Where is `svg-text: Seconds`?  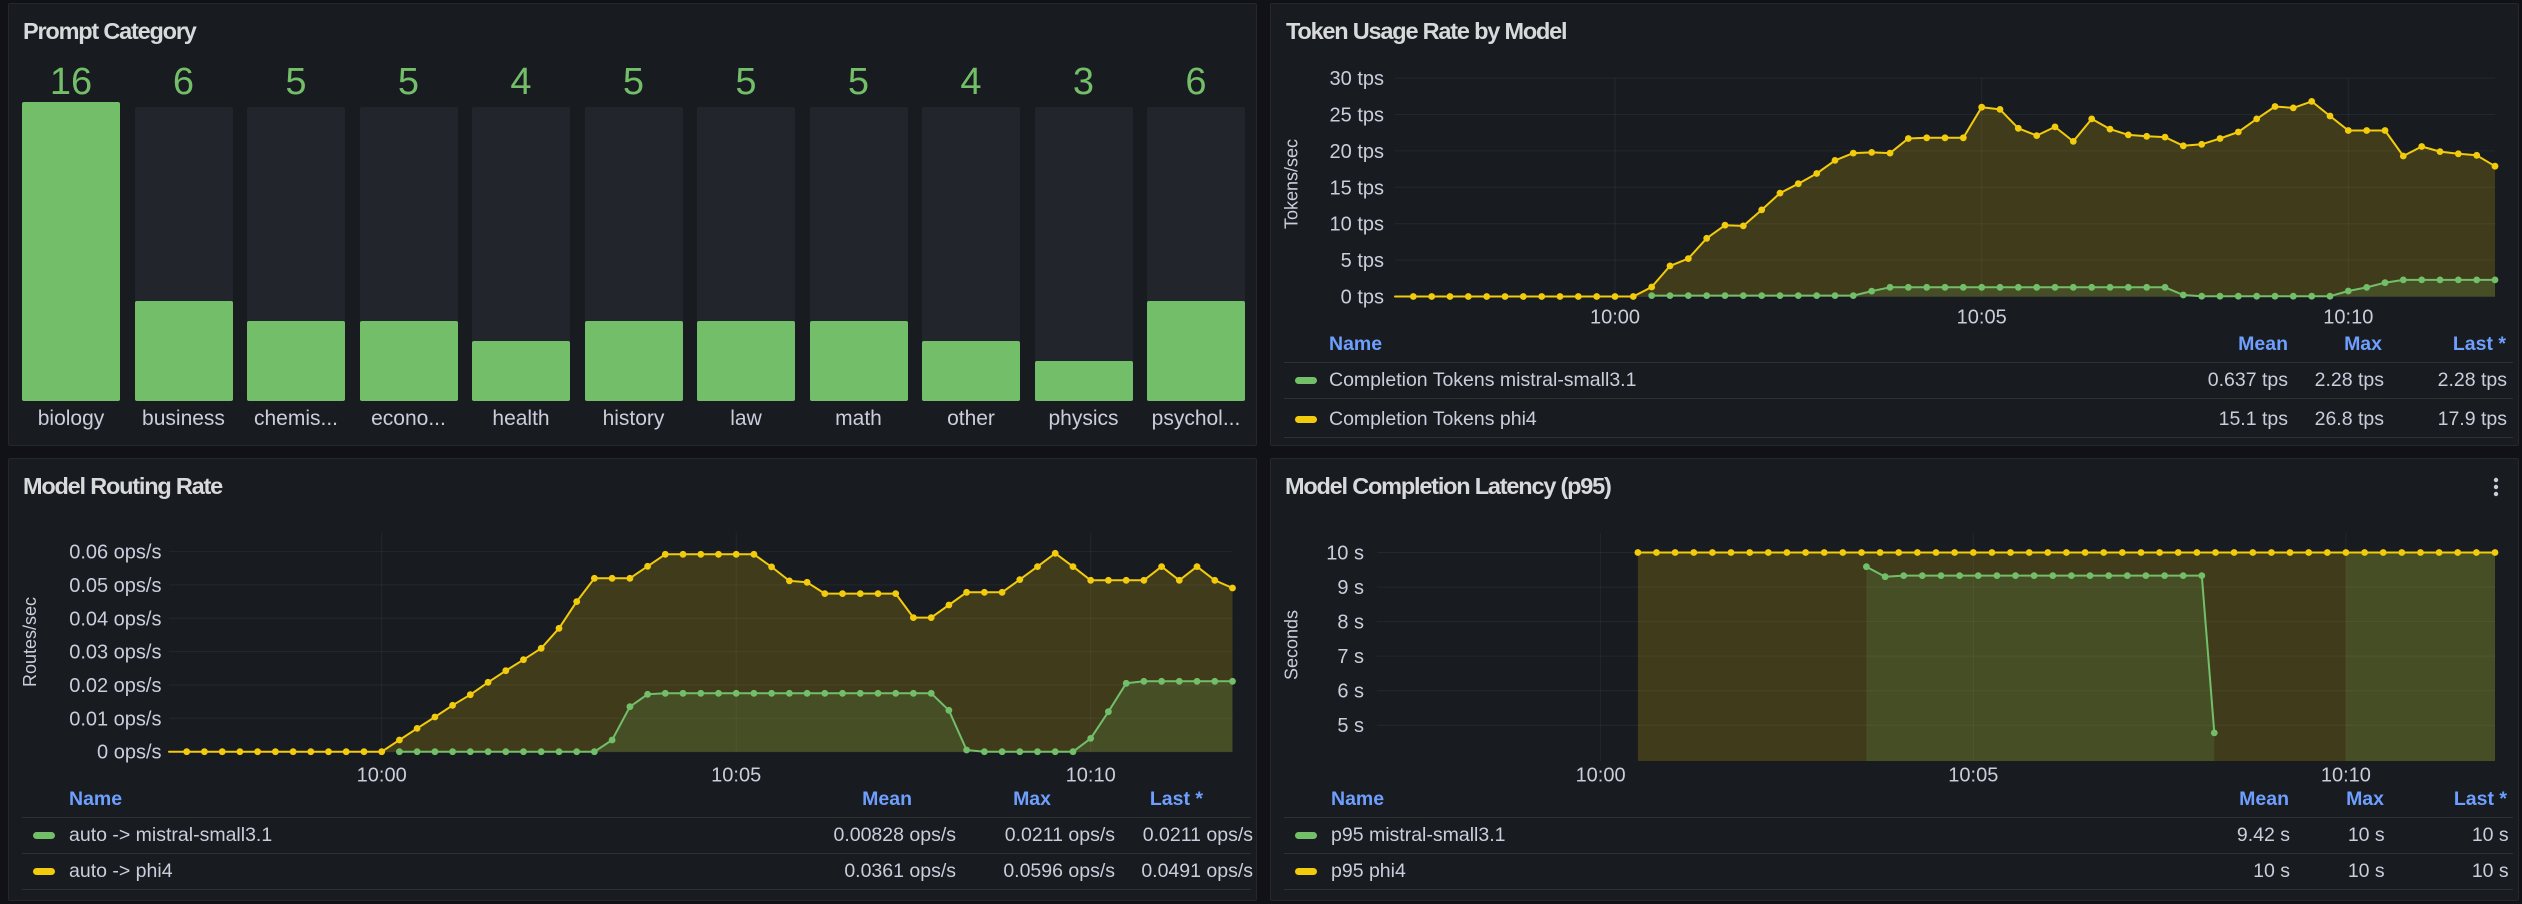
svg-text: Seconds is located at coordinates (1291, 645).